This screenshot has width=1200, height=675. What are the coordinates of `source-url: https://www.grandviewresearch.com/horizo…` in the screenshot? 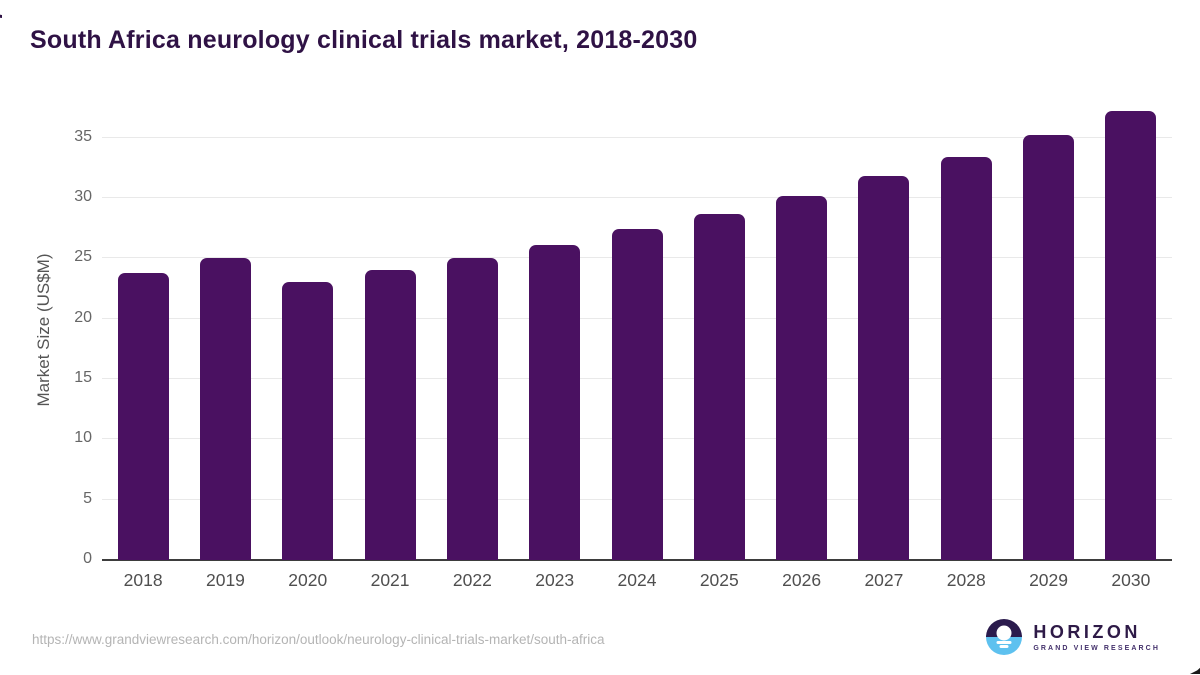 It's located at (318, 639).